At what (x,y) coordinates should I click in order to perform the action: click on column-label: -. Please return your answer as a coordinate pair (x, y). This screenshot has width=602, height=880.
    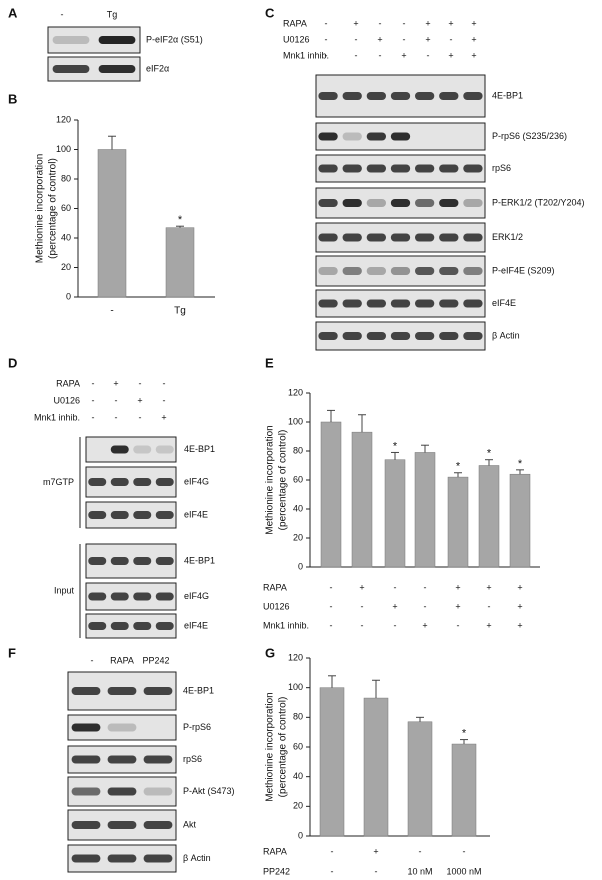
    Looking at the image, I should click on (92, 660).